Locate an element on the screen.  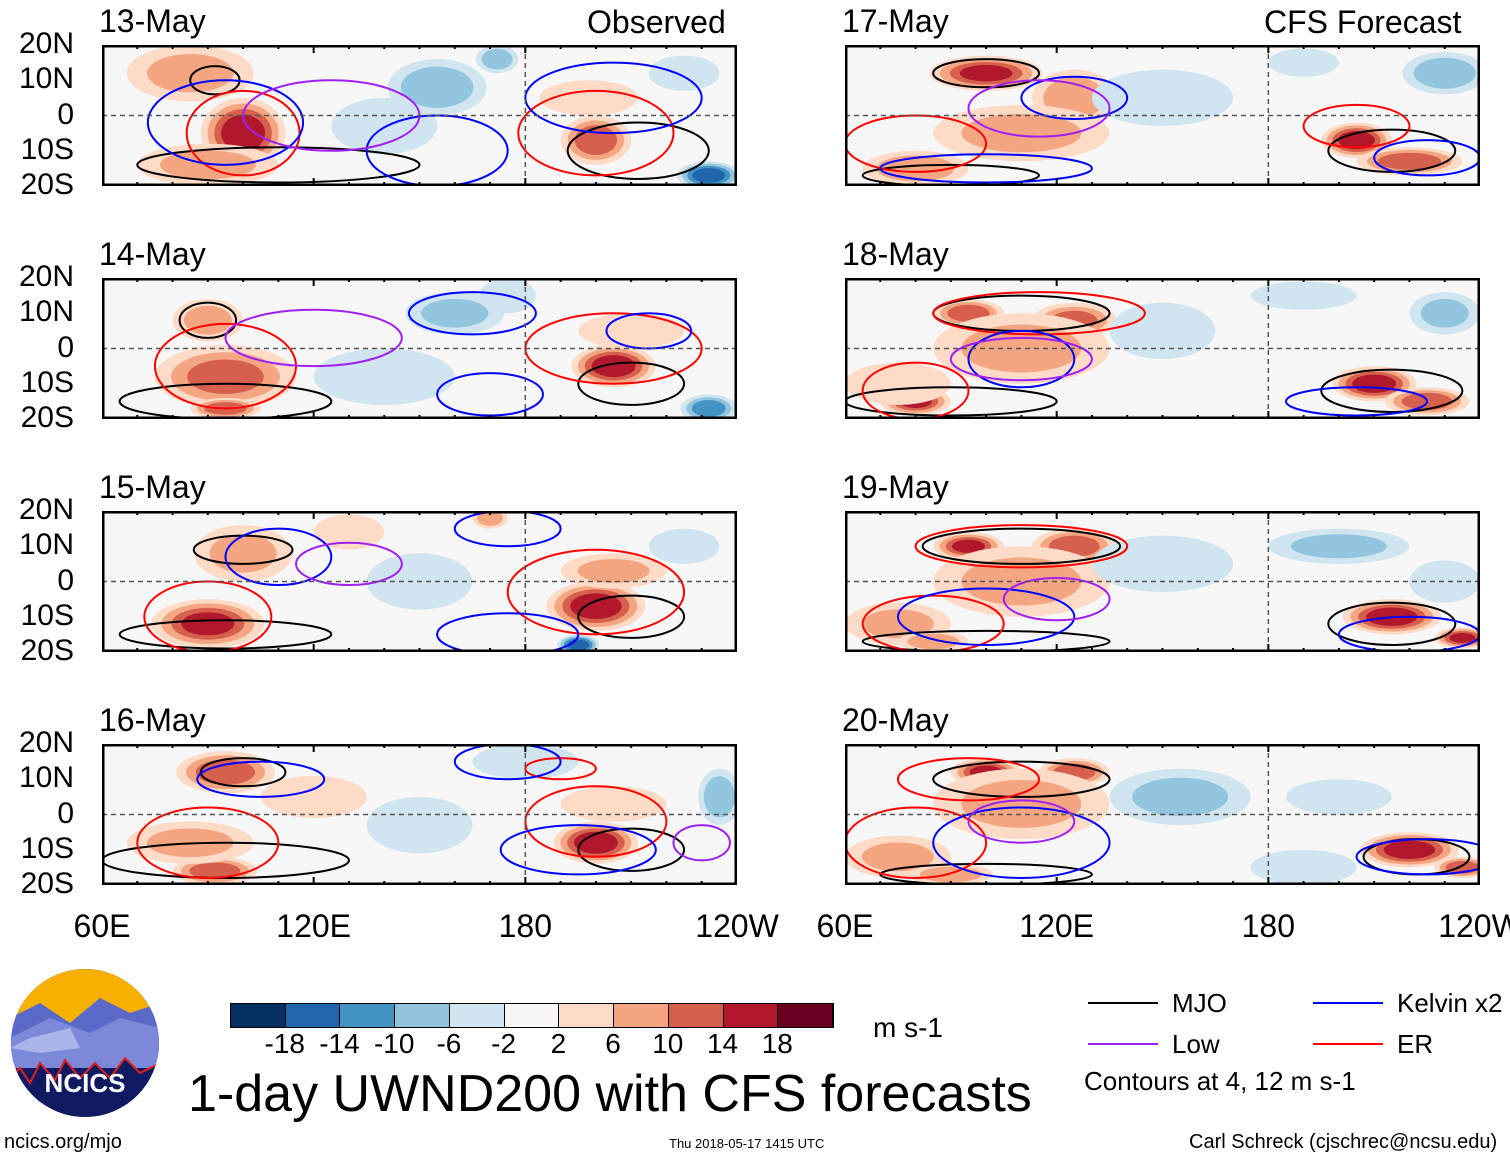
colorbar-label: -6 is located at coordinates (449, 1043).